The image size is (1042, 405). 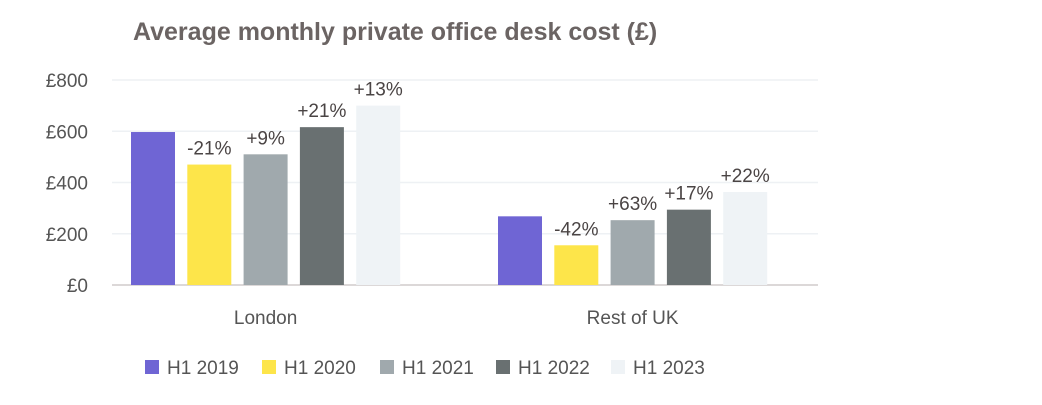 I want to click on y-tick-label: £400, so click(x=67, y=184).